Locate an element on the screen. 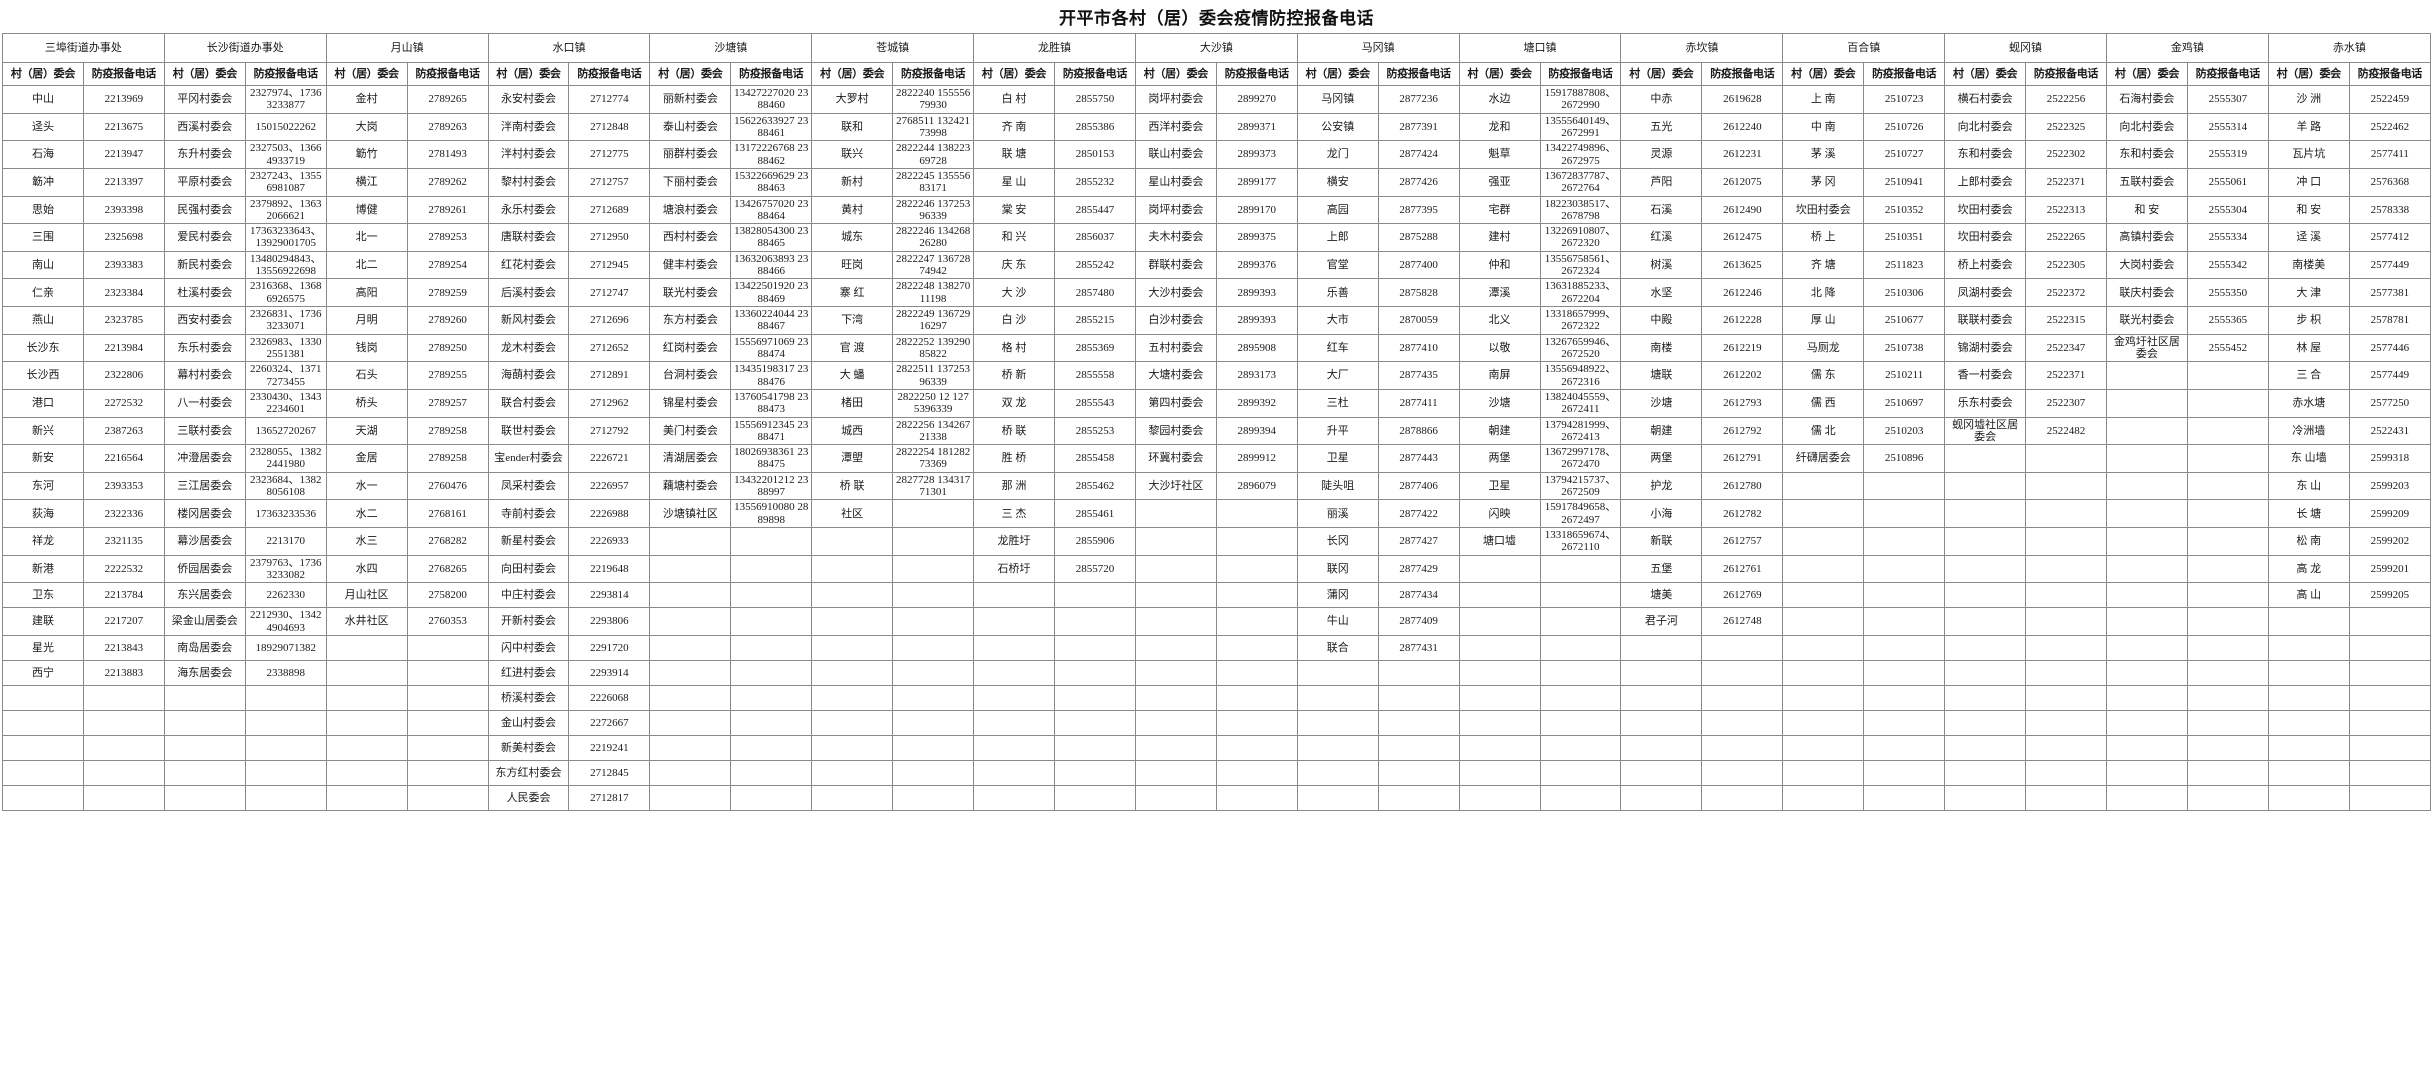 Image resolution: width=2433 pixels, height=1080 pixels. cell-phone-number: 2522302 is located at coordinates (2066, 154).